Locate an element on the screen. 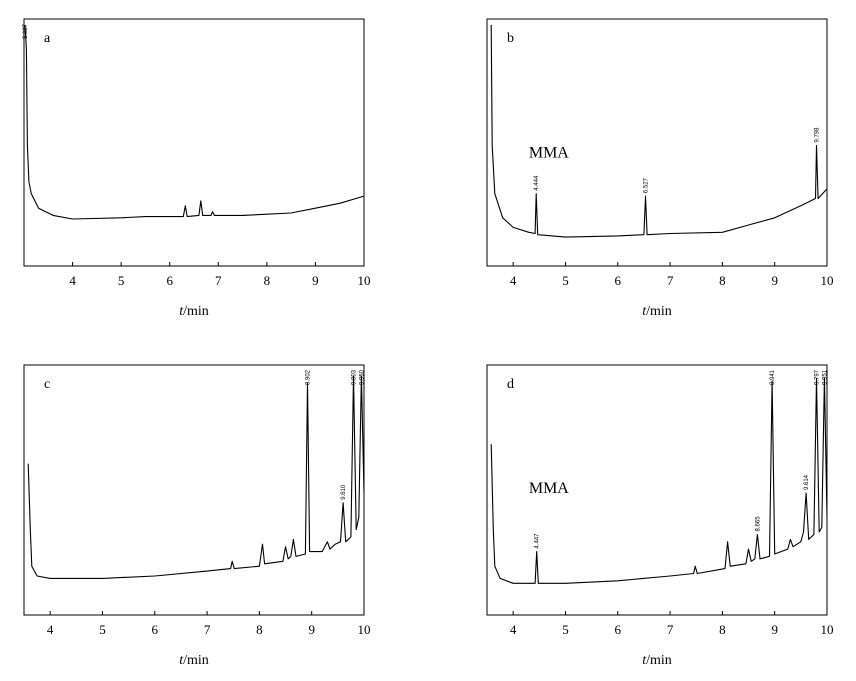  peak-label: 9.614 is located at coordinates (807, 482).